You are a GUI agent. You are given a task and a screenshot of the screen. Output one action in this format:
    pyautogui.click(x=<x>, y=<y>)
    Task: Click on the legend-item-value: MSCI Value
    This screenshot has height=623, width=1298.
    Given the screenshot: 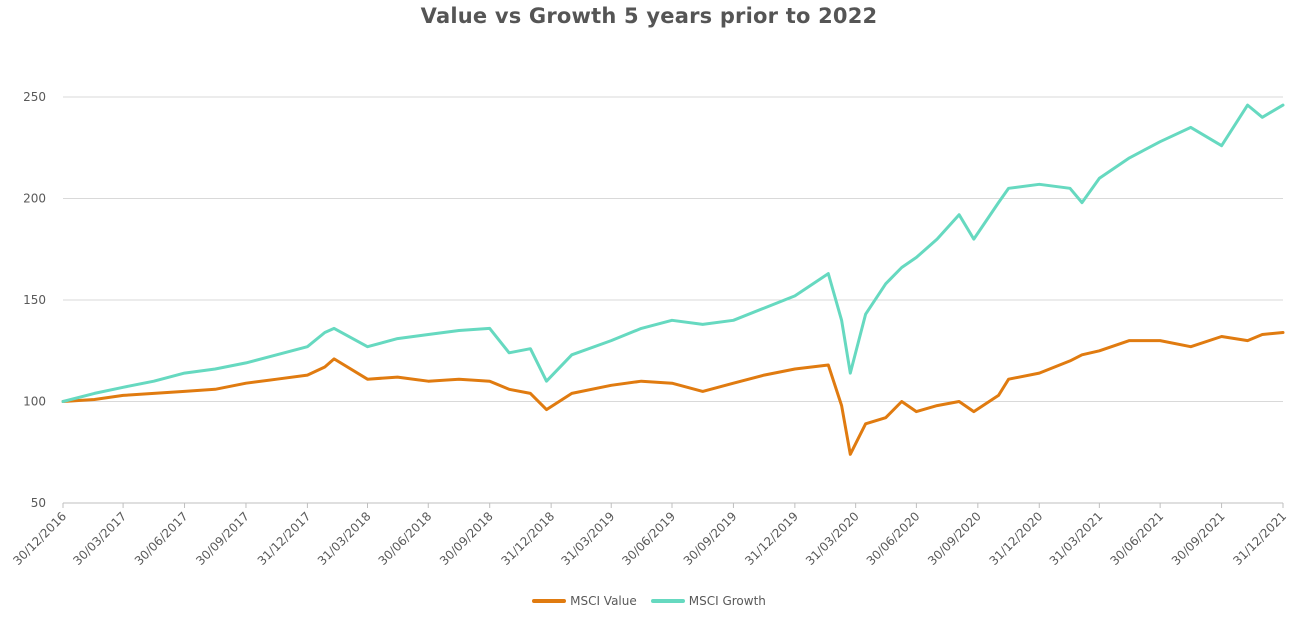 What is the action you would take?
    pyautogui.click(x=584, y=601)
    